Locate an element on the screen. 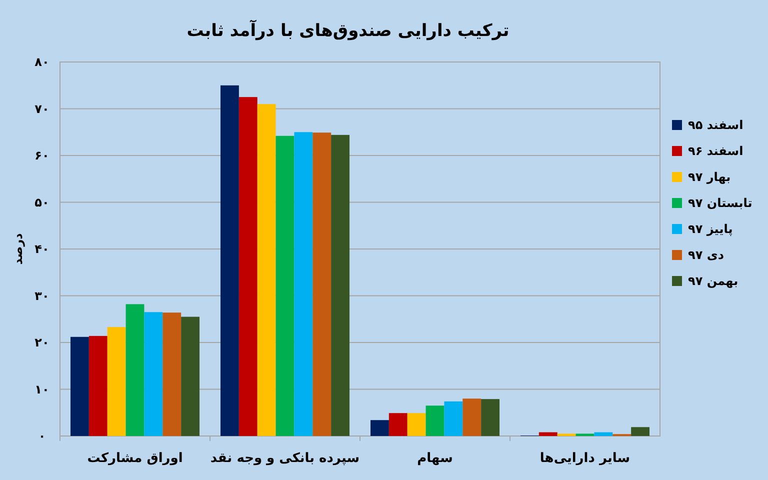  y-tick-label: ۳۰ is located at coordinates (42, 295).